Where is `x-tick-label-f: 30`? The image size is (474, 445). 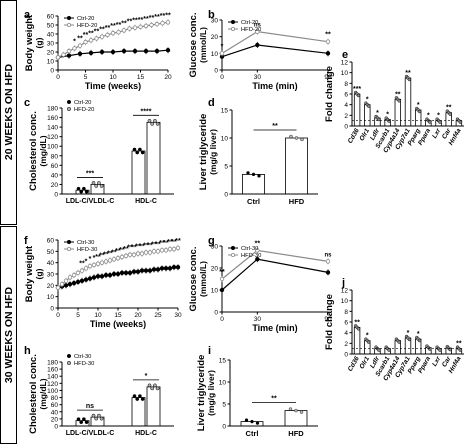 x-tick-label-f: 30 is located at coordinates (178, 315).